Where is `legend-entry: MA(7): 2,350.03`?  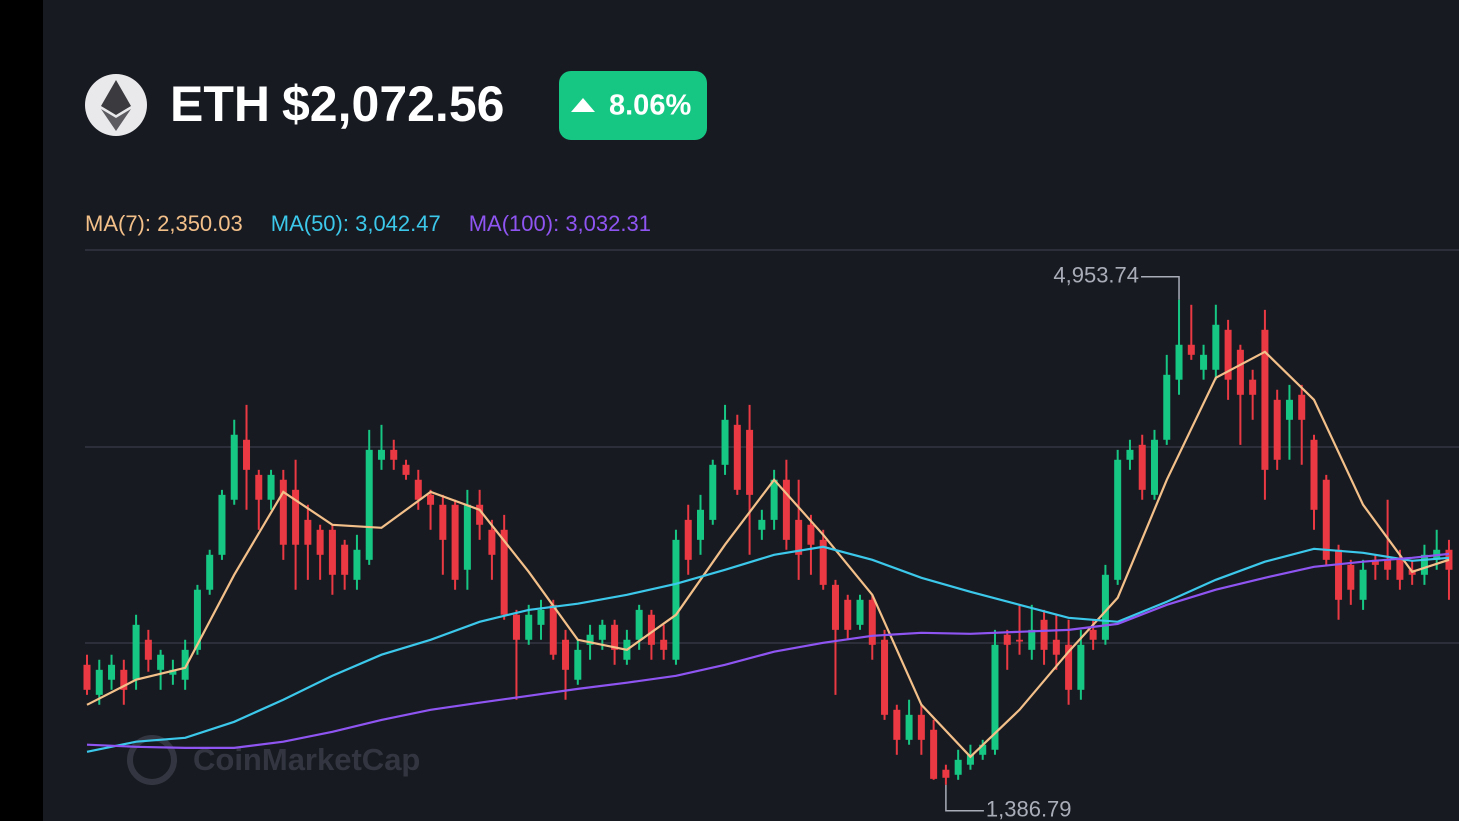 legend-entry: MA(7): 2,350.03 is located at coordinates (164, 223).